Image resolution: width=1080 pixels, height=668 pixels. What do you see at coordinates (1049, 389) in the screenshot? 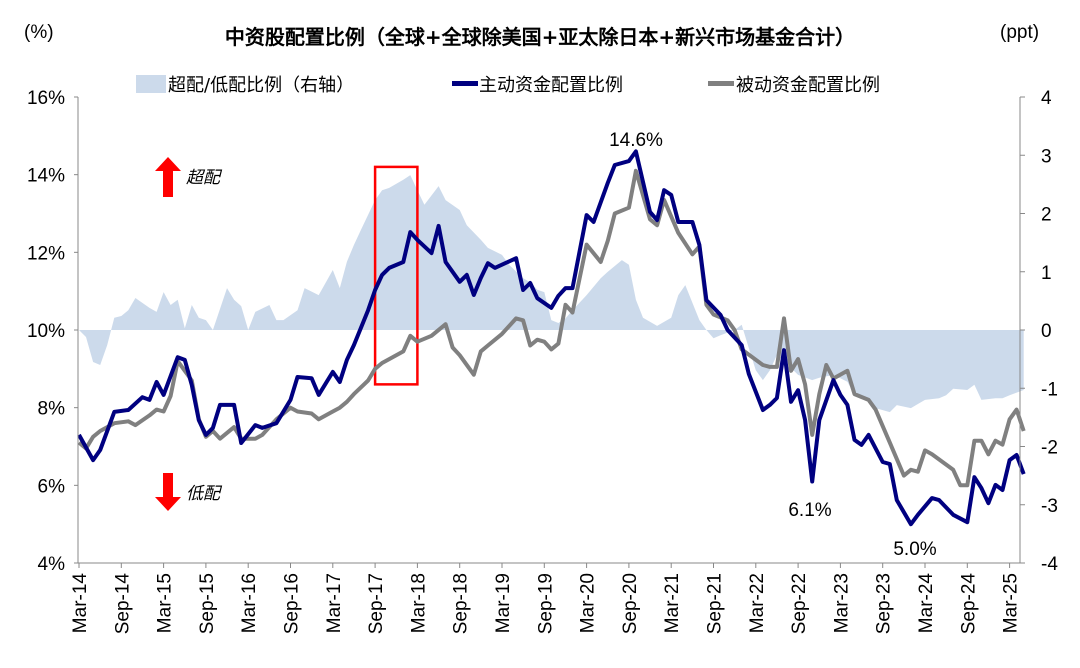
I see `right-tick-label: -1` at bounding box center [1049, 389].